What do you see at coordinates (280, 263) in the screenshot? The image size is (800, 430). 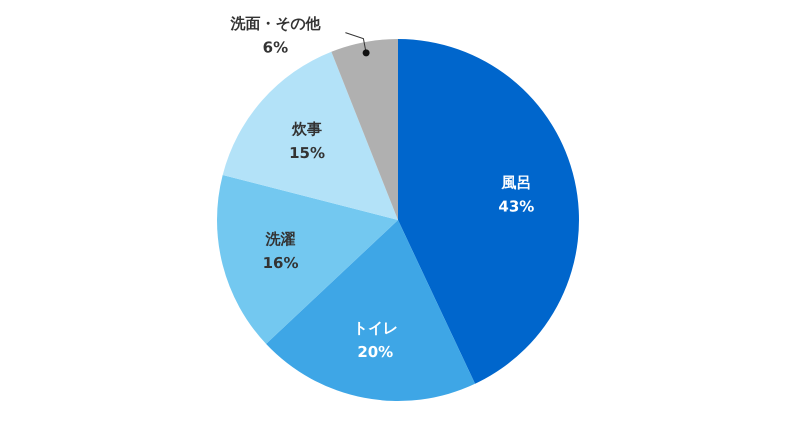 I see `data-label: 16%` at bounding box center [280, 263].